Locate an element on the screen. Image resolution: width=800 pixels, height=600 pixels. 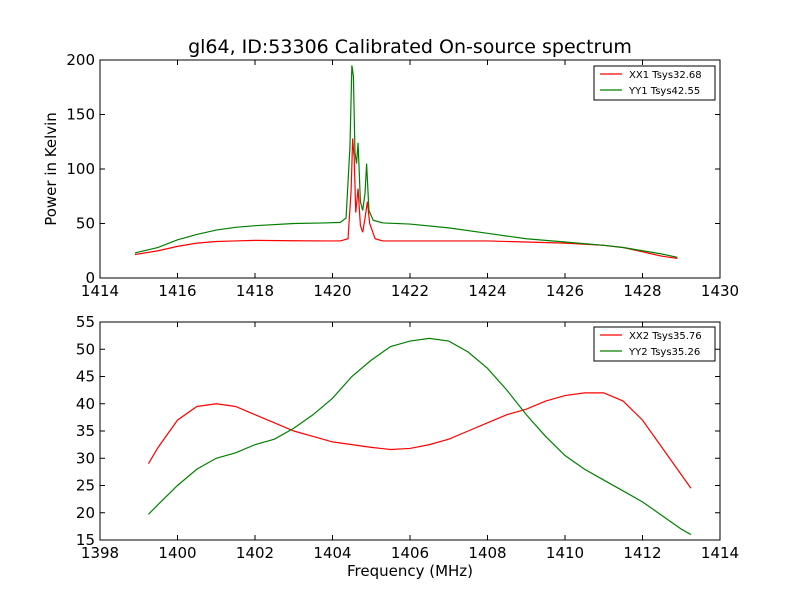
bottom-x-tick-label: 1414 is located at coordinates (720, 553).